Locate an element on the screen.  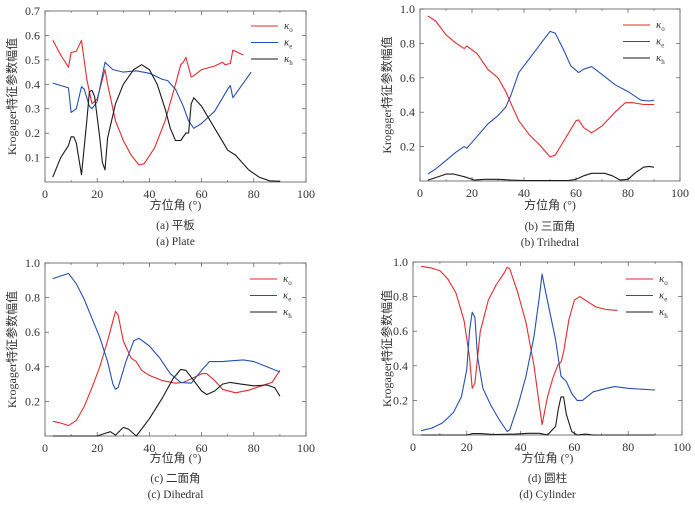
y-tick-label: 0.5 is located at coordinates (32, 60).